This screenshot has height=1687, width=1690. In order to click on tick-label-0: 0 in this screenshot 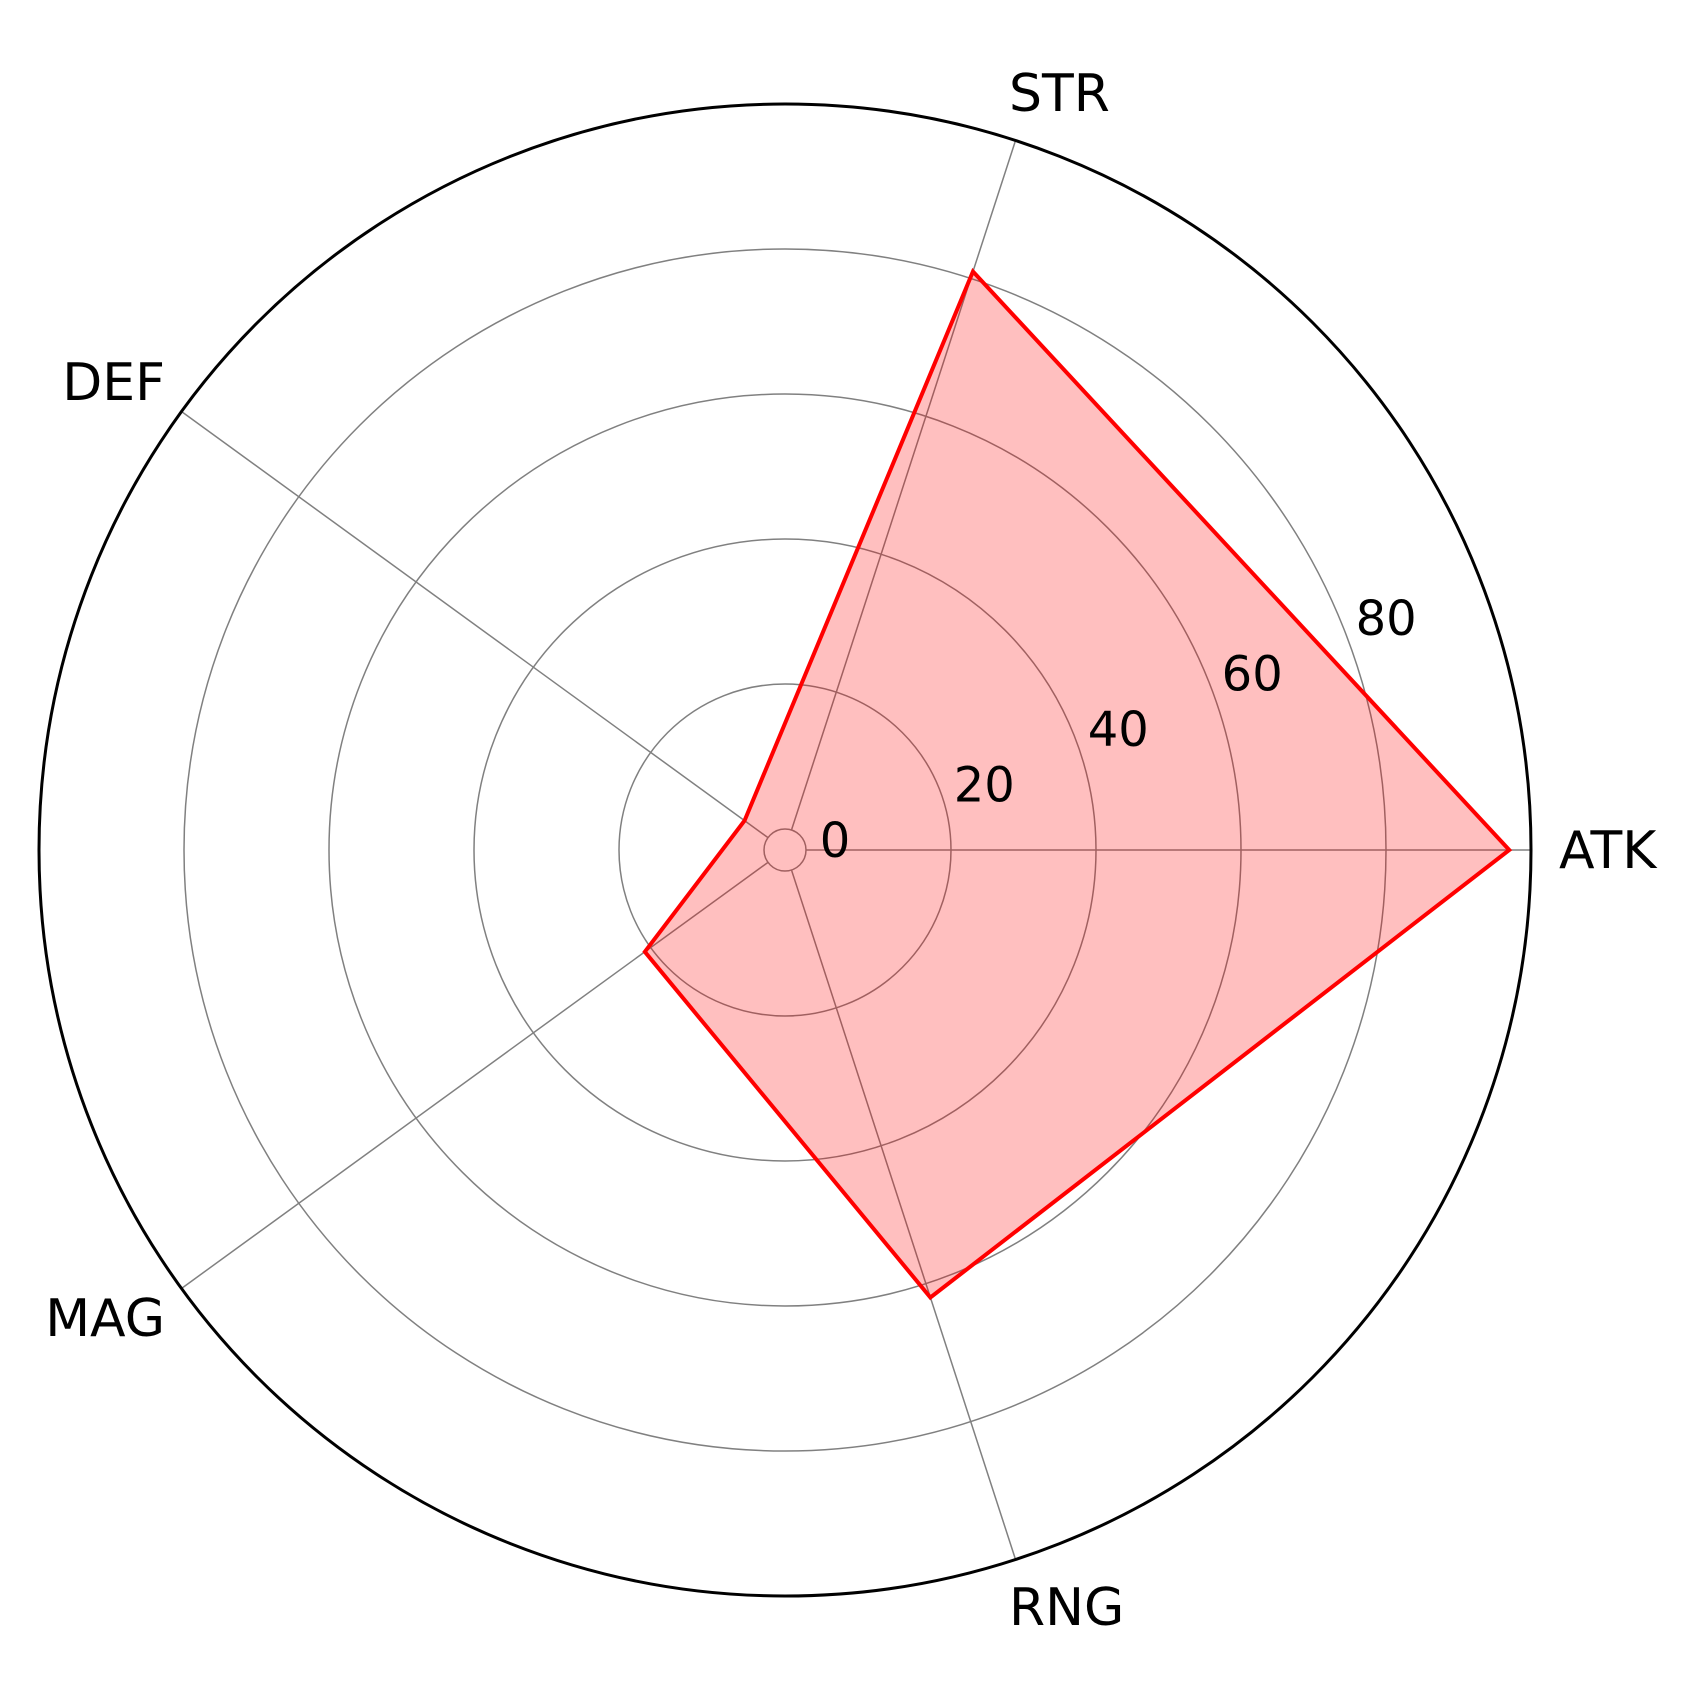, I will do `click(835, 841)`.